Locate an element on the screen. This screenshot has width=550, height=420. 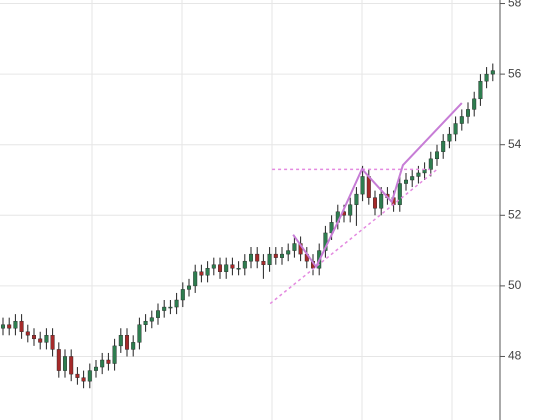
trendline is located at coordinates (377, 185).